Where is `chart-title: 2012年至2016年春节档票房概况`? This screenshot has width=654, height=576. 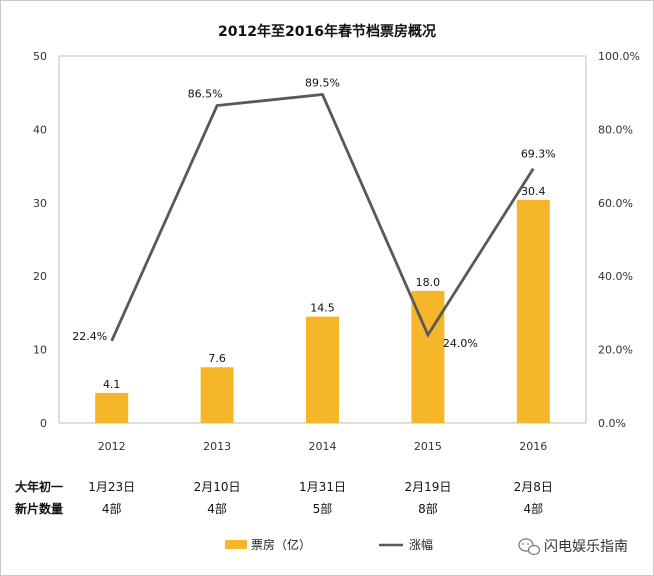
chart-title: 2012年至2016年春节档票房概况 is located at coordinates (327, 31).